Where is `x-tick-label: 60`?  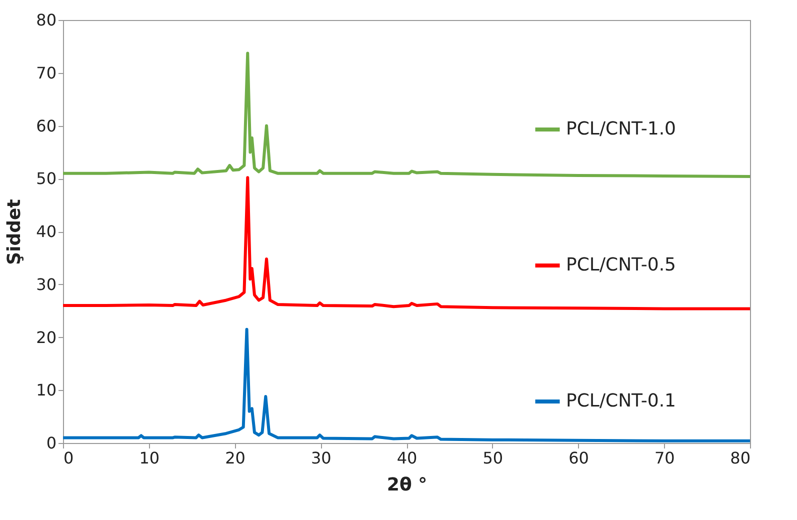 x-tick-label: 60 is located at coordinates (578, 458).